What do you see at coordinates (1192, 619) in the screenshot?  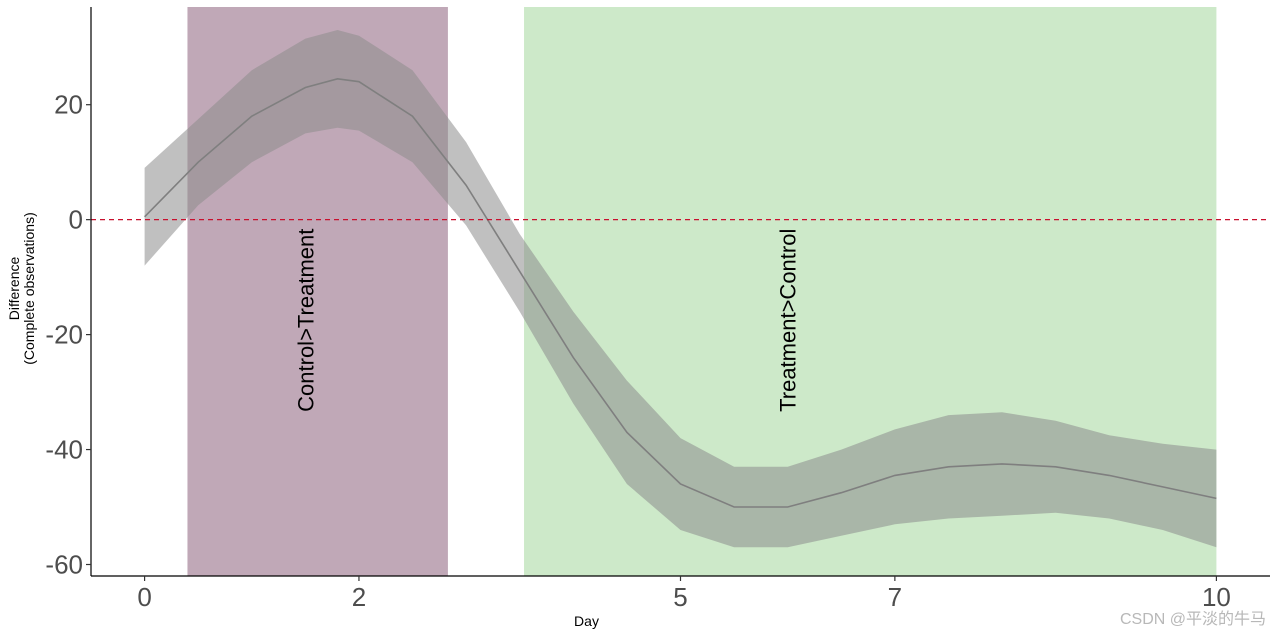 I see `watermark: CSDN @平淡的牛马` at bounding box center [1192, 619].